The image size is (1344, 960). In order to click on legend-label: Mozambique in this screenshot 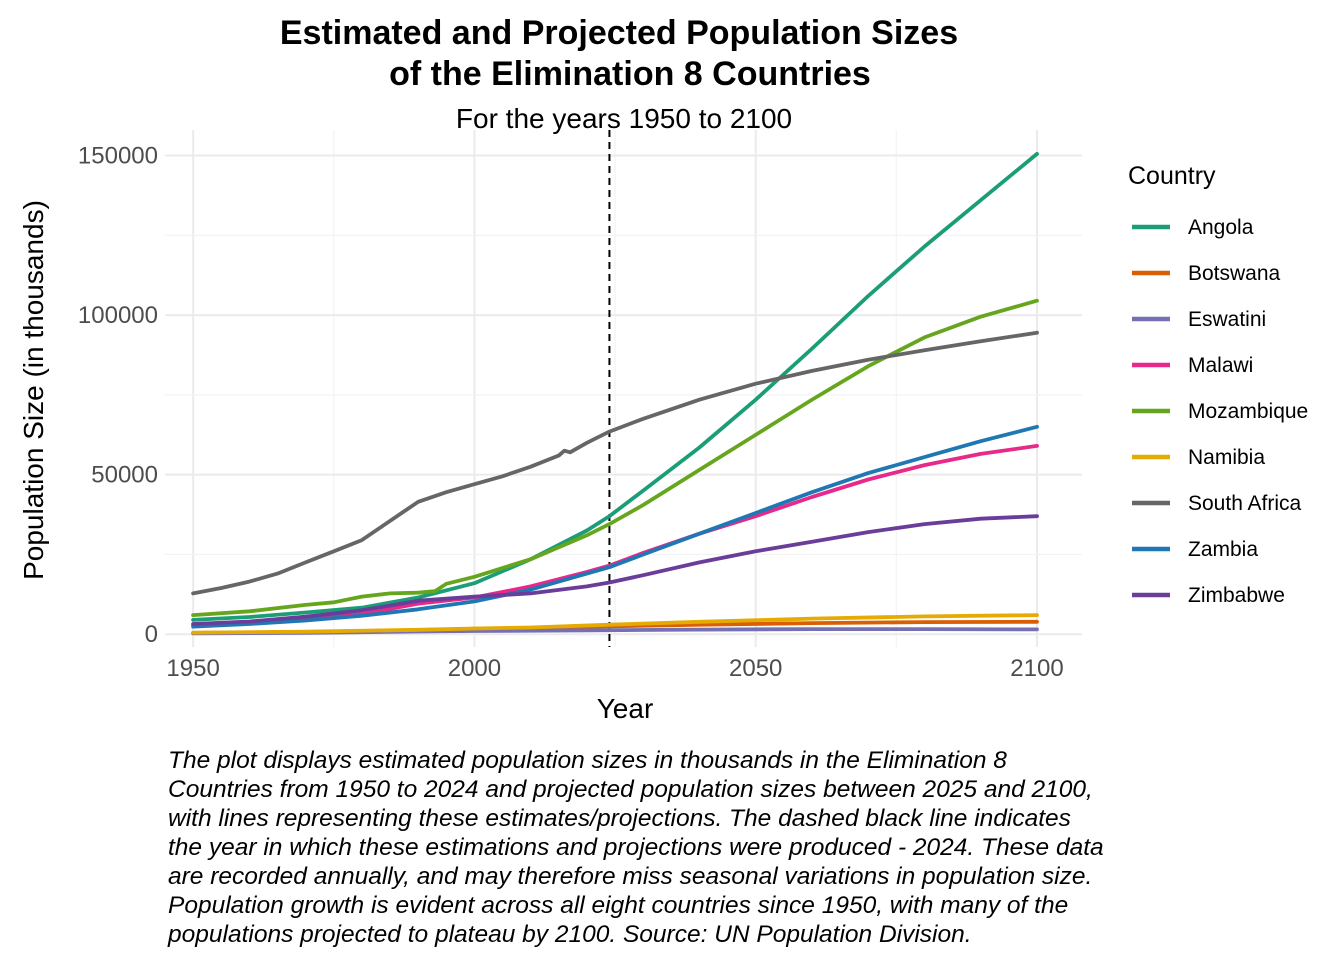, I will do `click(1248, 411)`.